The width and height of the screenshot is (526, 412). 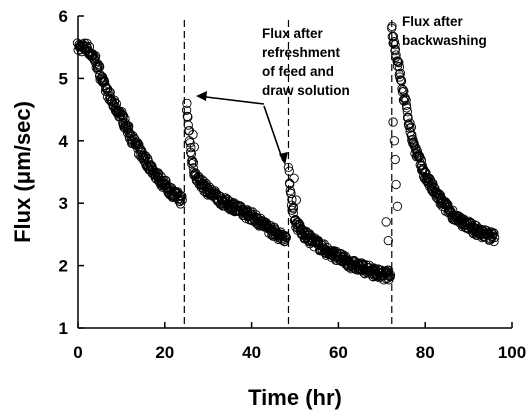 What do you see at coordinates (301, 52) in the screenshot?
I see `annotation-refresh-line-2: refreshment` at bounding box center [301, 52].